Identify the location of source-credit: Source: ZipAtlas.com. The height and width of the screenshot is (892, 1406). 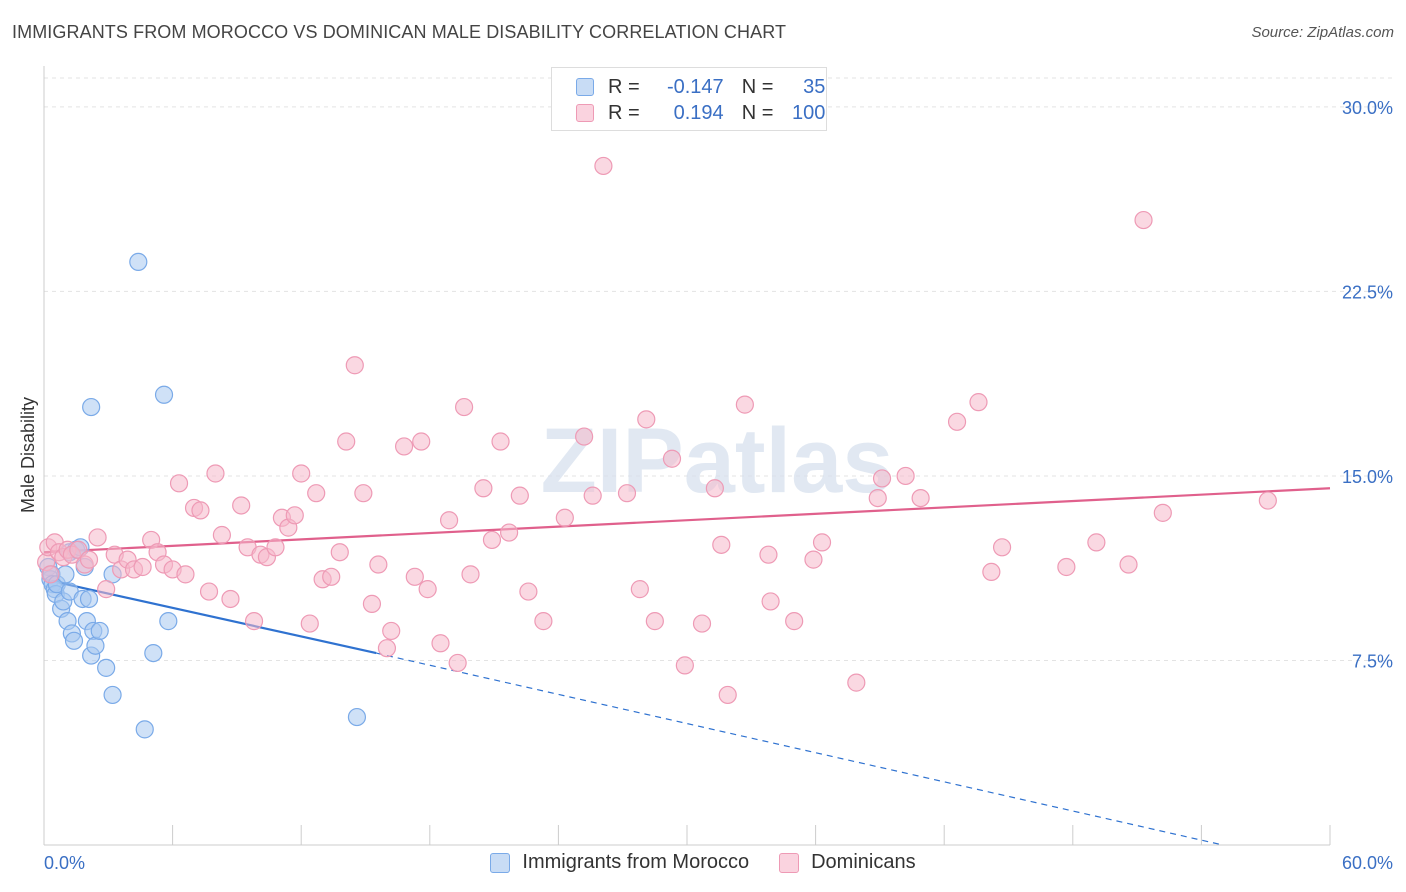
(1322, 32).